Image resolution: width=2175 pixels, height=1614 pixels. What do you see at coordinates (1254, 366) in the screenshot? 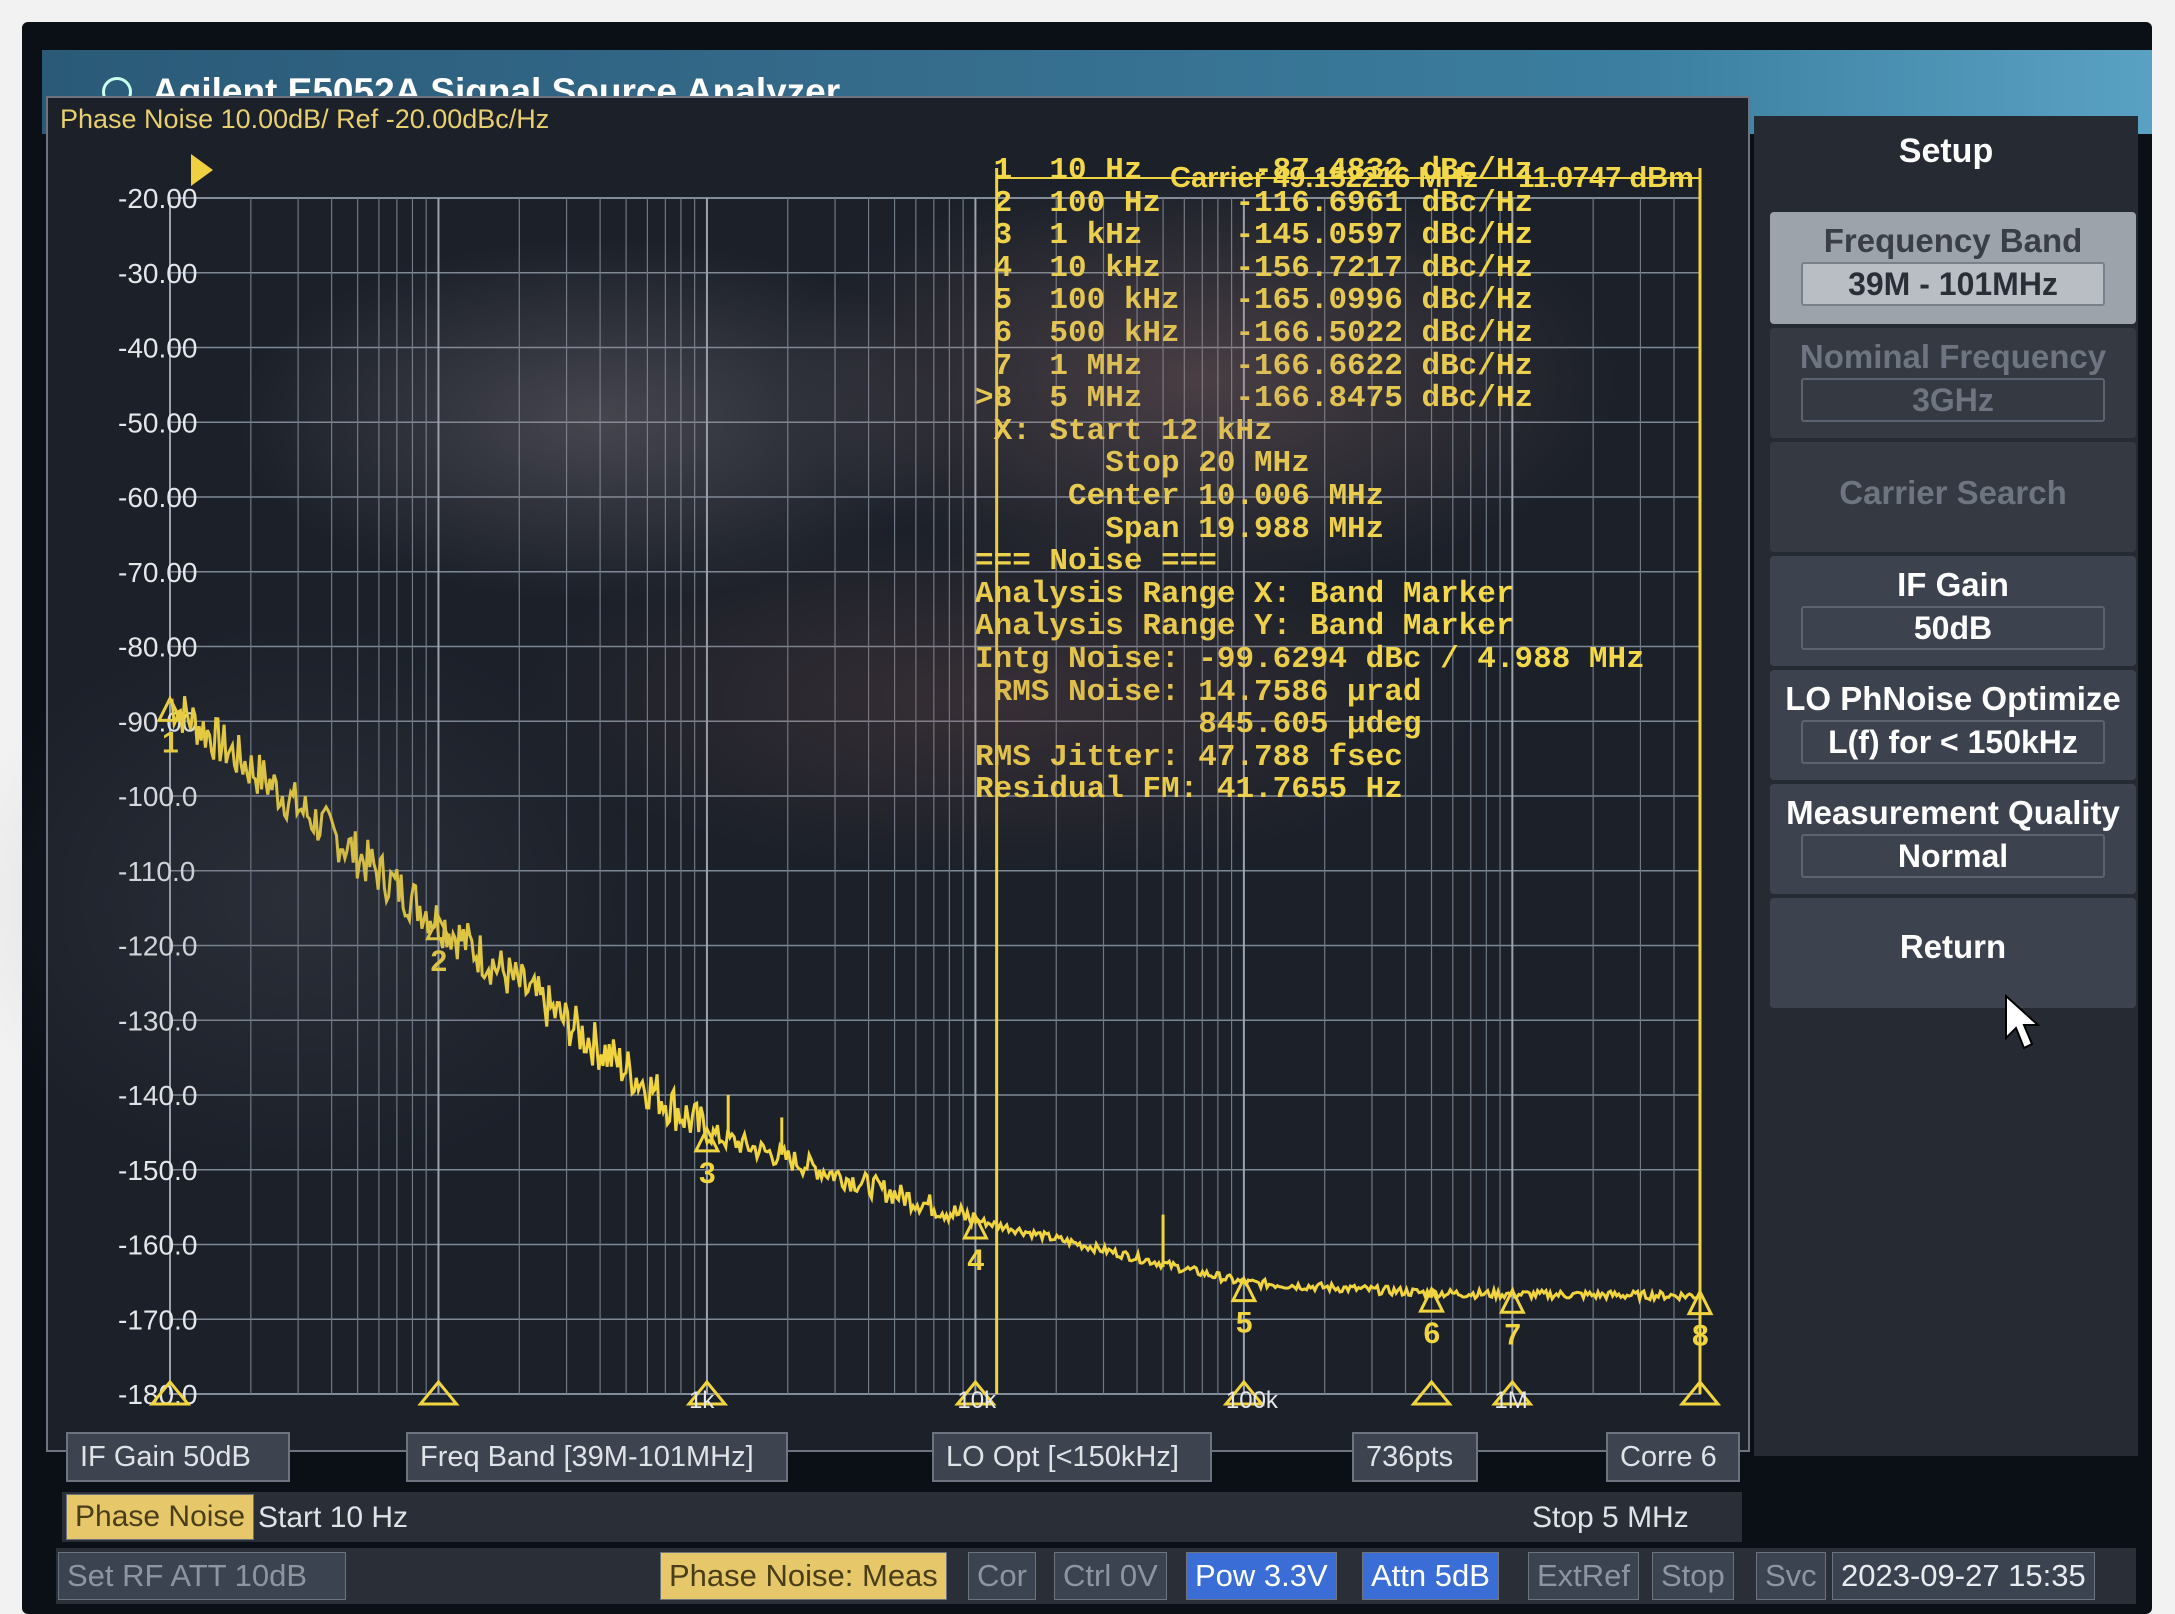
I see `marker-row: 7 1 MHz -166.6622 dBc/Hz` at bounding box center [1254, 366].